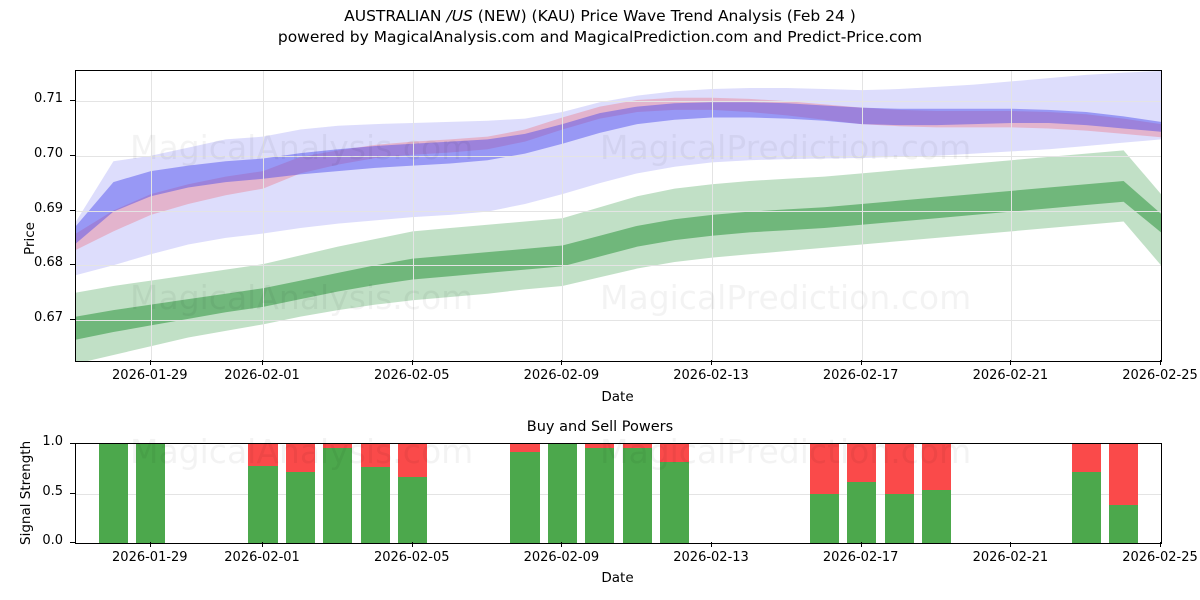 The image size is (1200, 600). Describe the element at coordinates (48, 317) in the screenshot. I see `price-ytick-label: 0.67` at that location.